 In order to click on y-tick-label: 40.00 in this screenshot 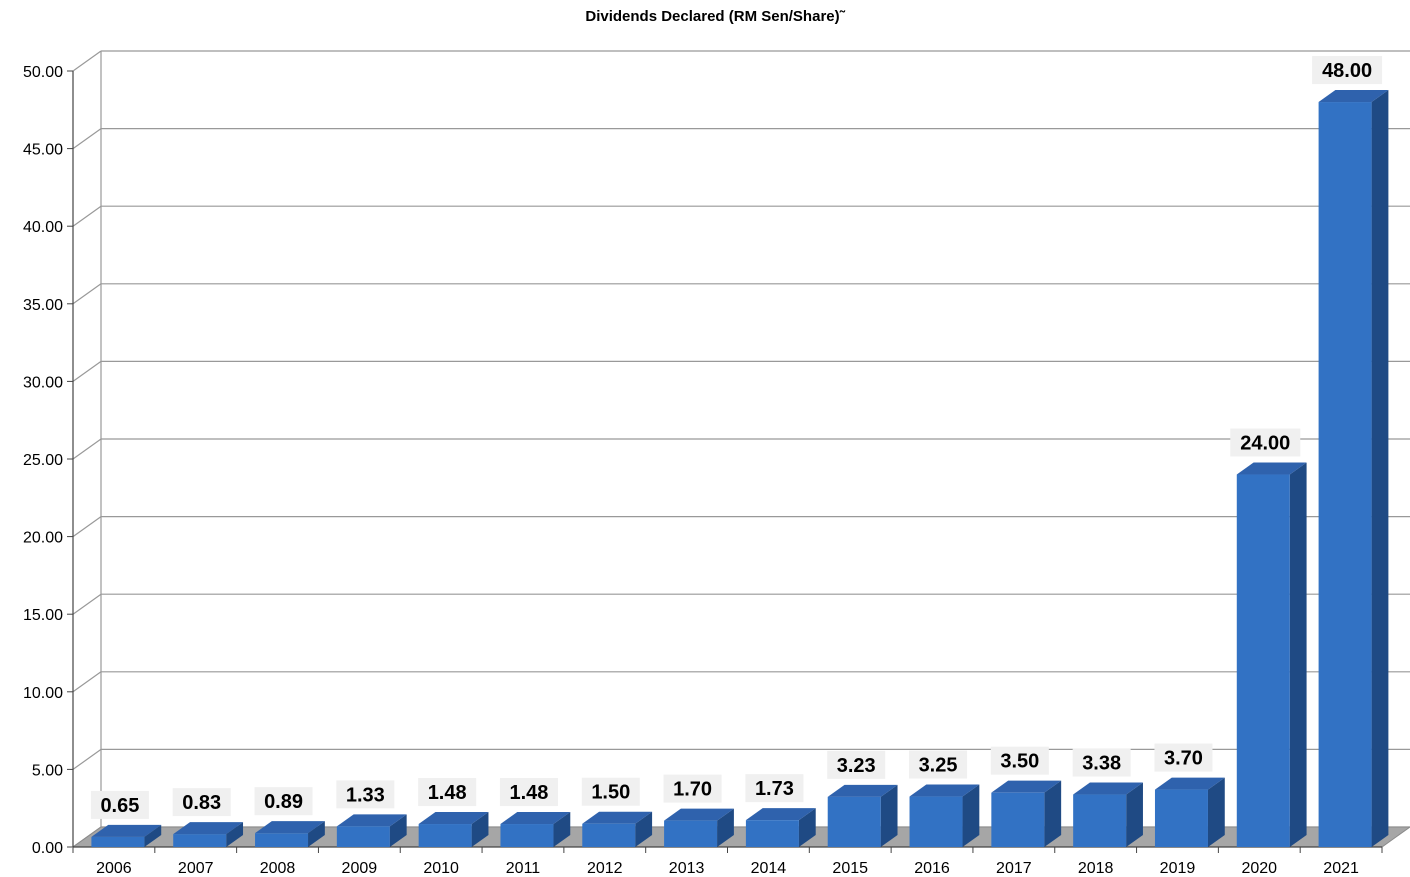, I will do `click(43, 227)`.